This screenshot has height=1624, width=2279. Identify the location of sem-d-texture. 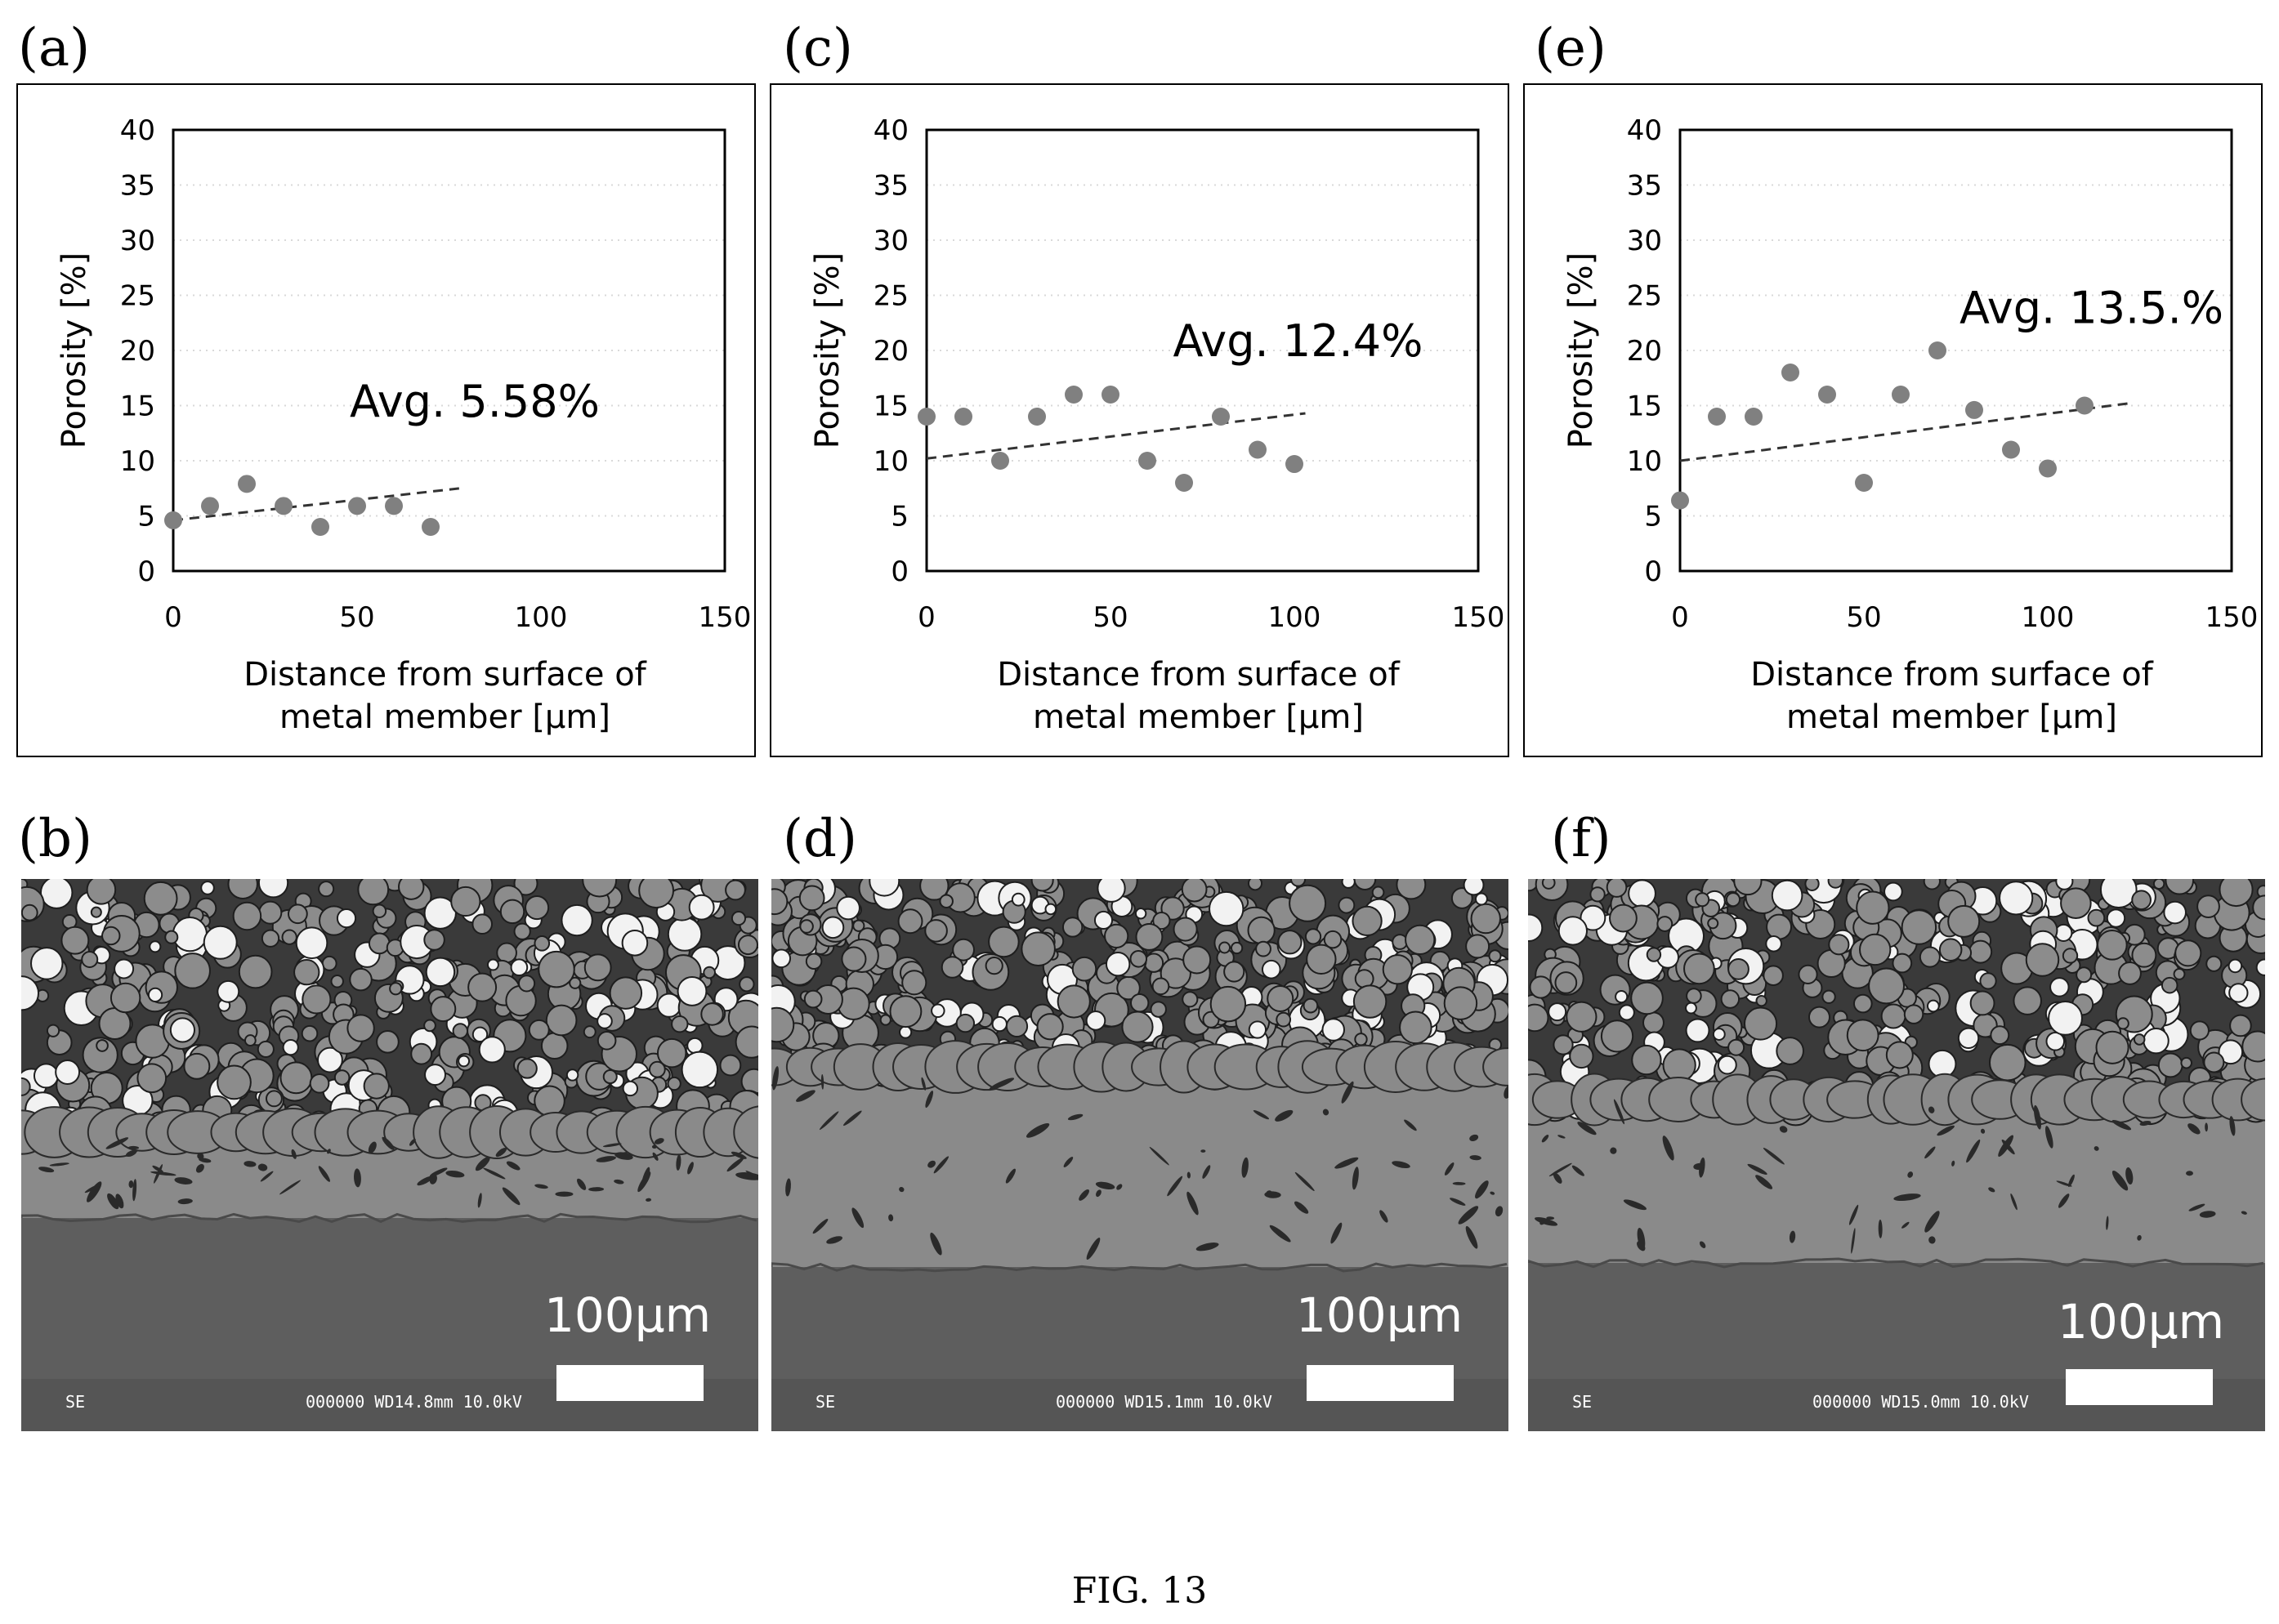
(1140, 1155).